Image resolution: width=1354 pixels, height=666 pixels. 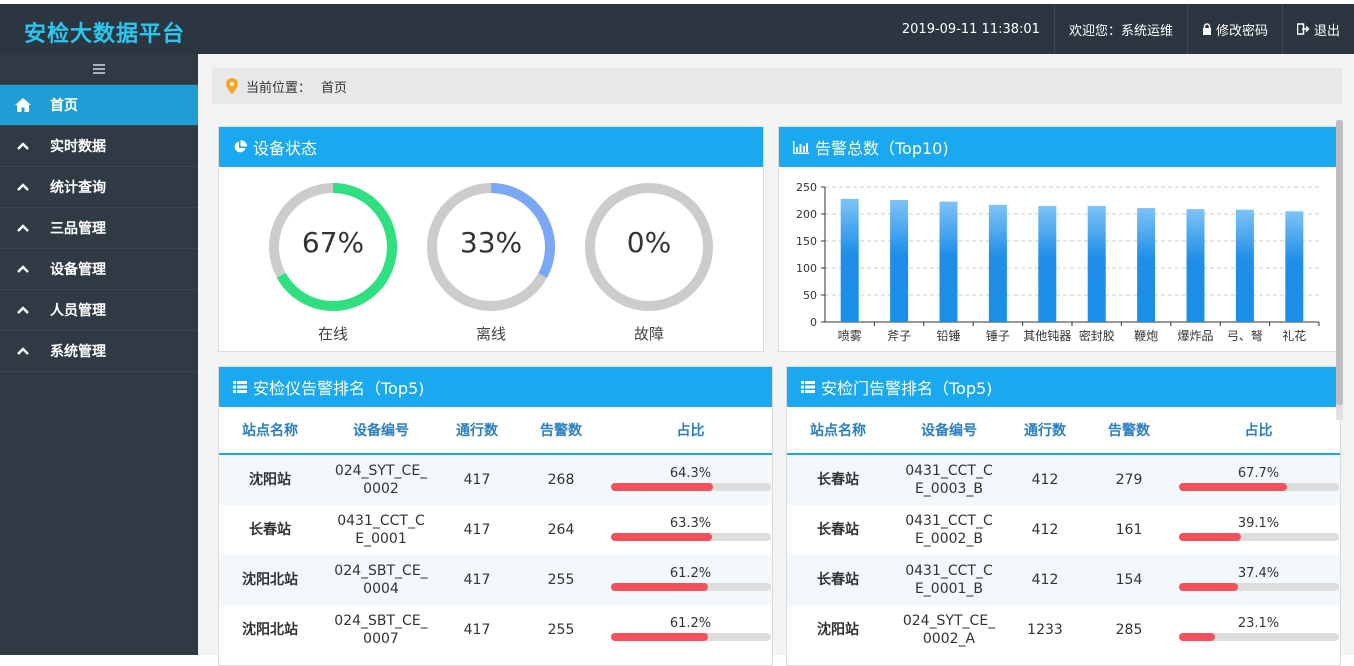 What do you see at coordinates (99, 146) in the screenshot?
I see `sidebar-item-1: 实时数据` at bounding box center [99, 146].